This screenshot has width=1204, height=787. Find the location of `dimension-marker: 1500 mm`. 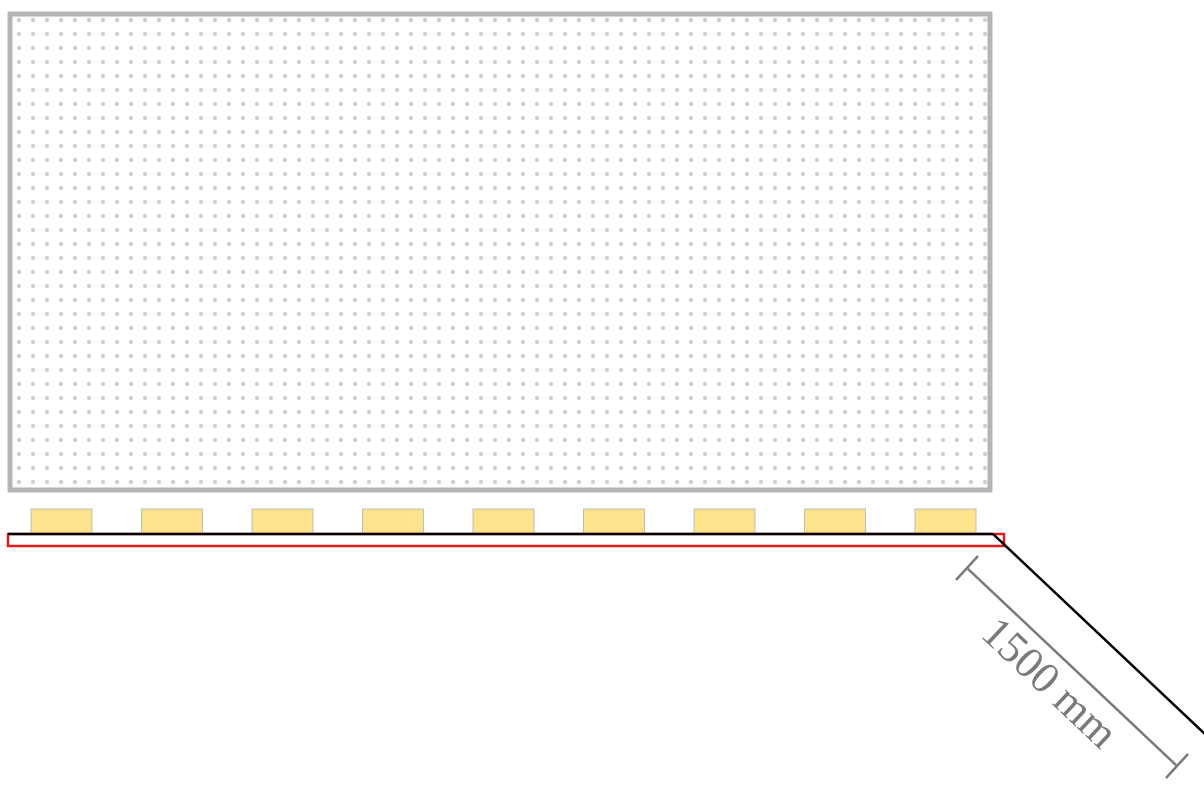

dimension-marker: 1500 mm is located at coordinates (1072, 667).